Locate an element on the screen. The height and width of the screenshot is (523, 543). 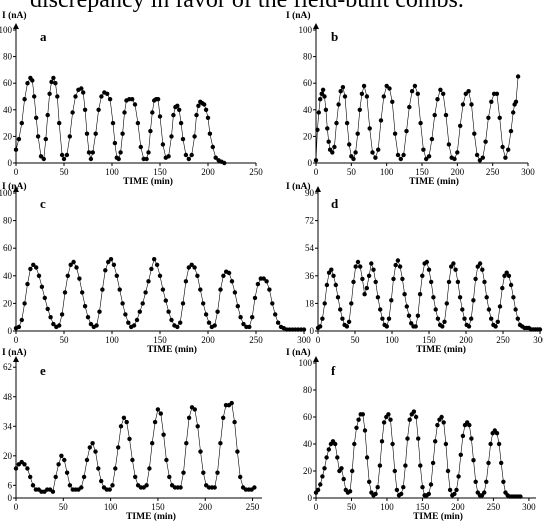
panel-e-x-axis-label: TIME (min) is located at coordinates (151, 516).